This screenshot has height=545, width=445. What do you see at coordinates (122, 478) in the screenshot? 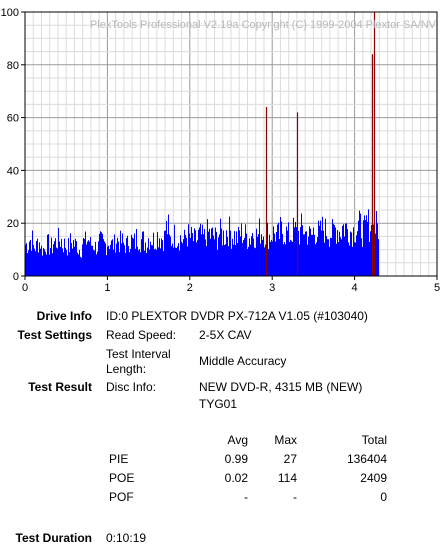
I see `stats-row-name: POE` at bounding box center [122, 478].